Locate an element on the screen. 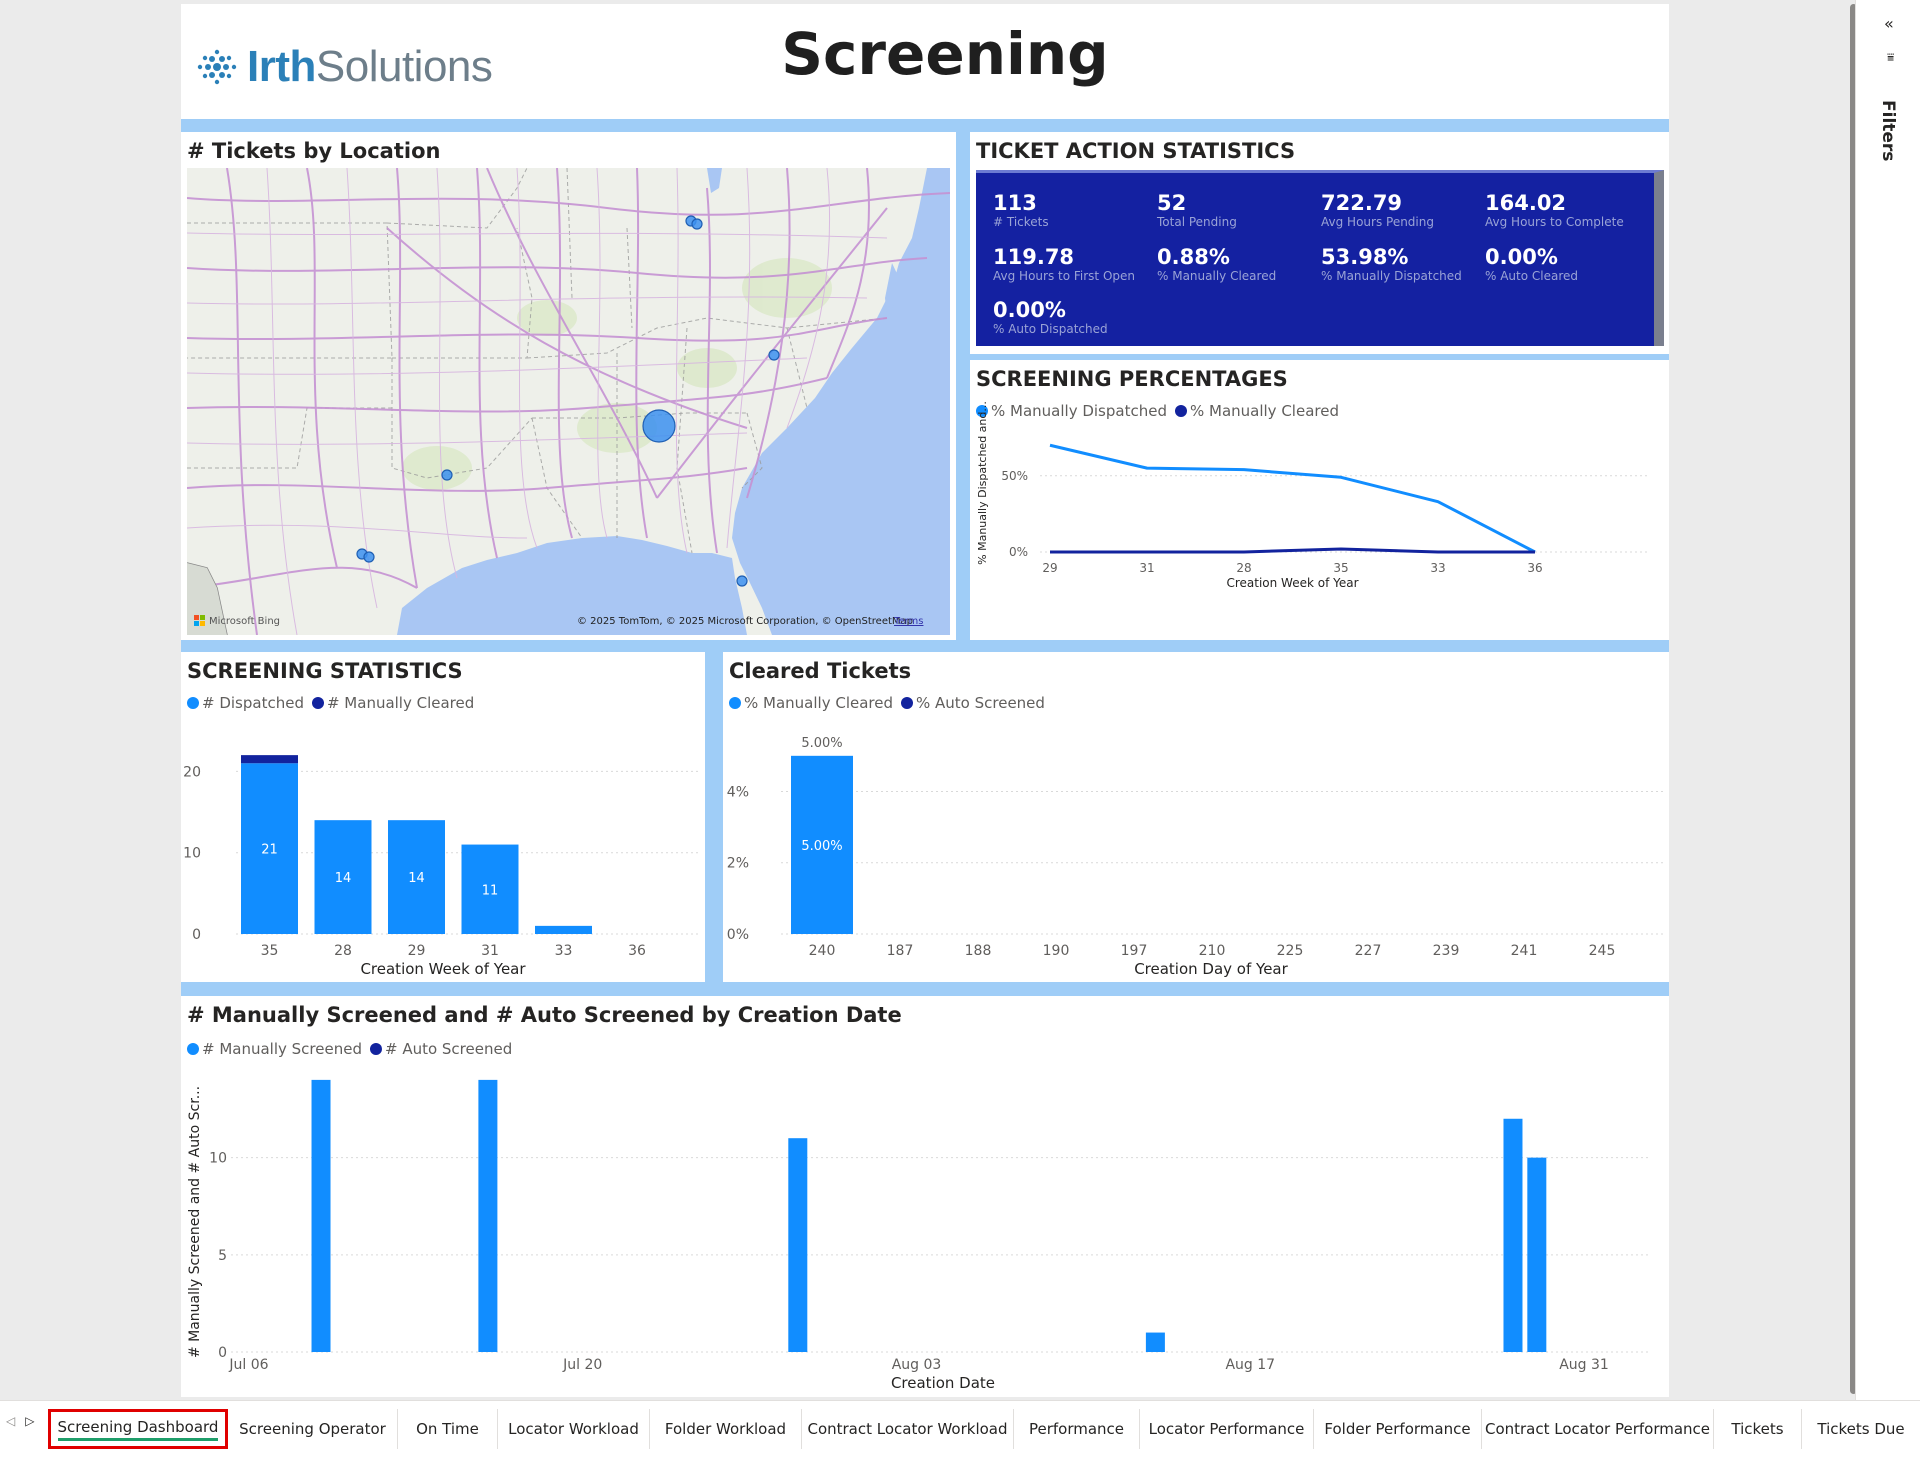 This screenshot has width=1920, height=1463. line-series-manually-cleared is located at coordinates (1292, 550).